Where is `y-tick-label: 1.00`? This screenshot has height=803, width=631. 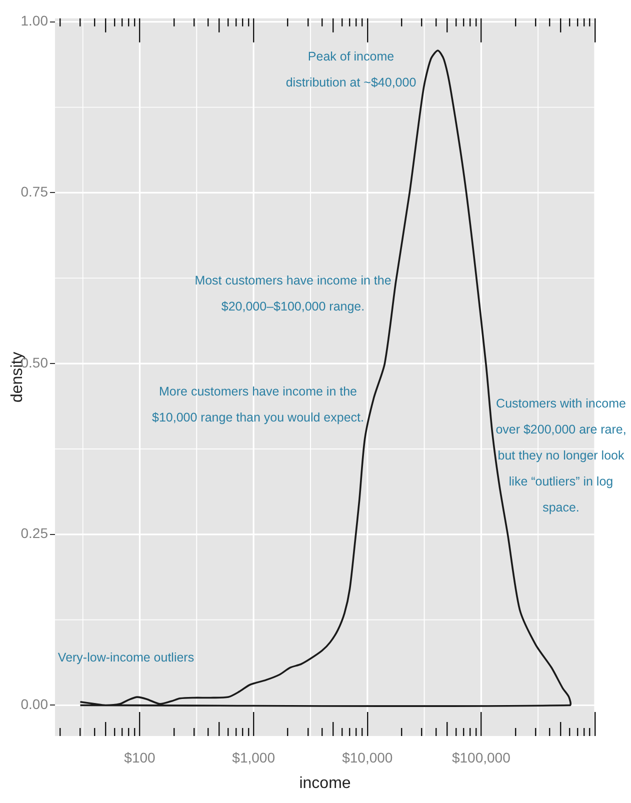
y-tick-label: 1.00 is located at coordinates (34, 20).